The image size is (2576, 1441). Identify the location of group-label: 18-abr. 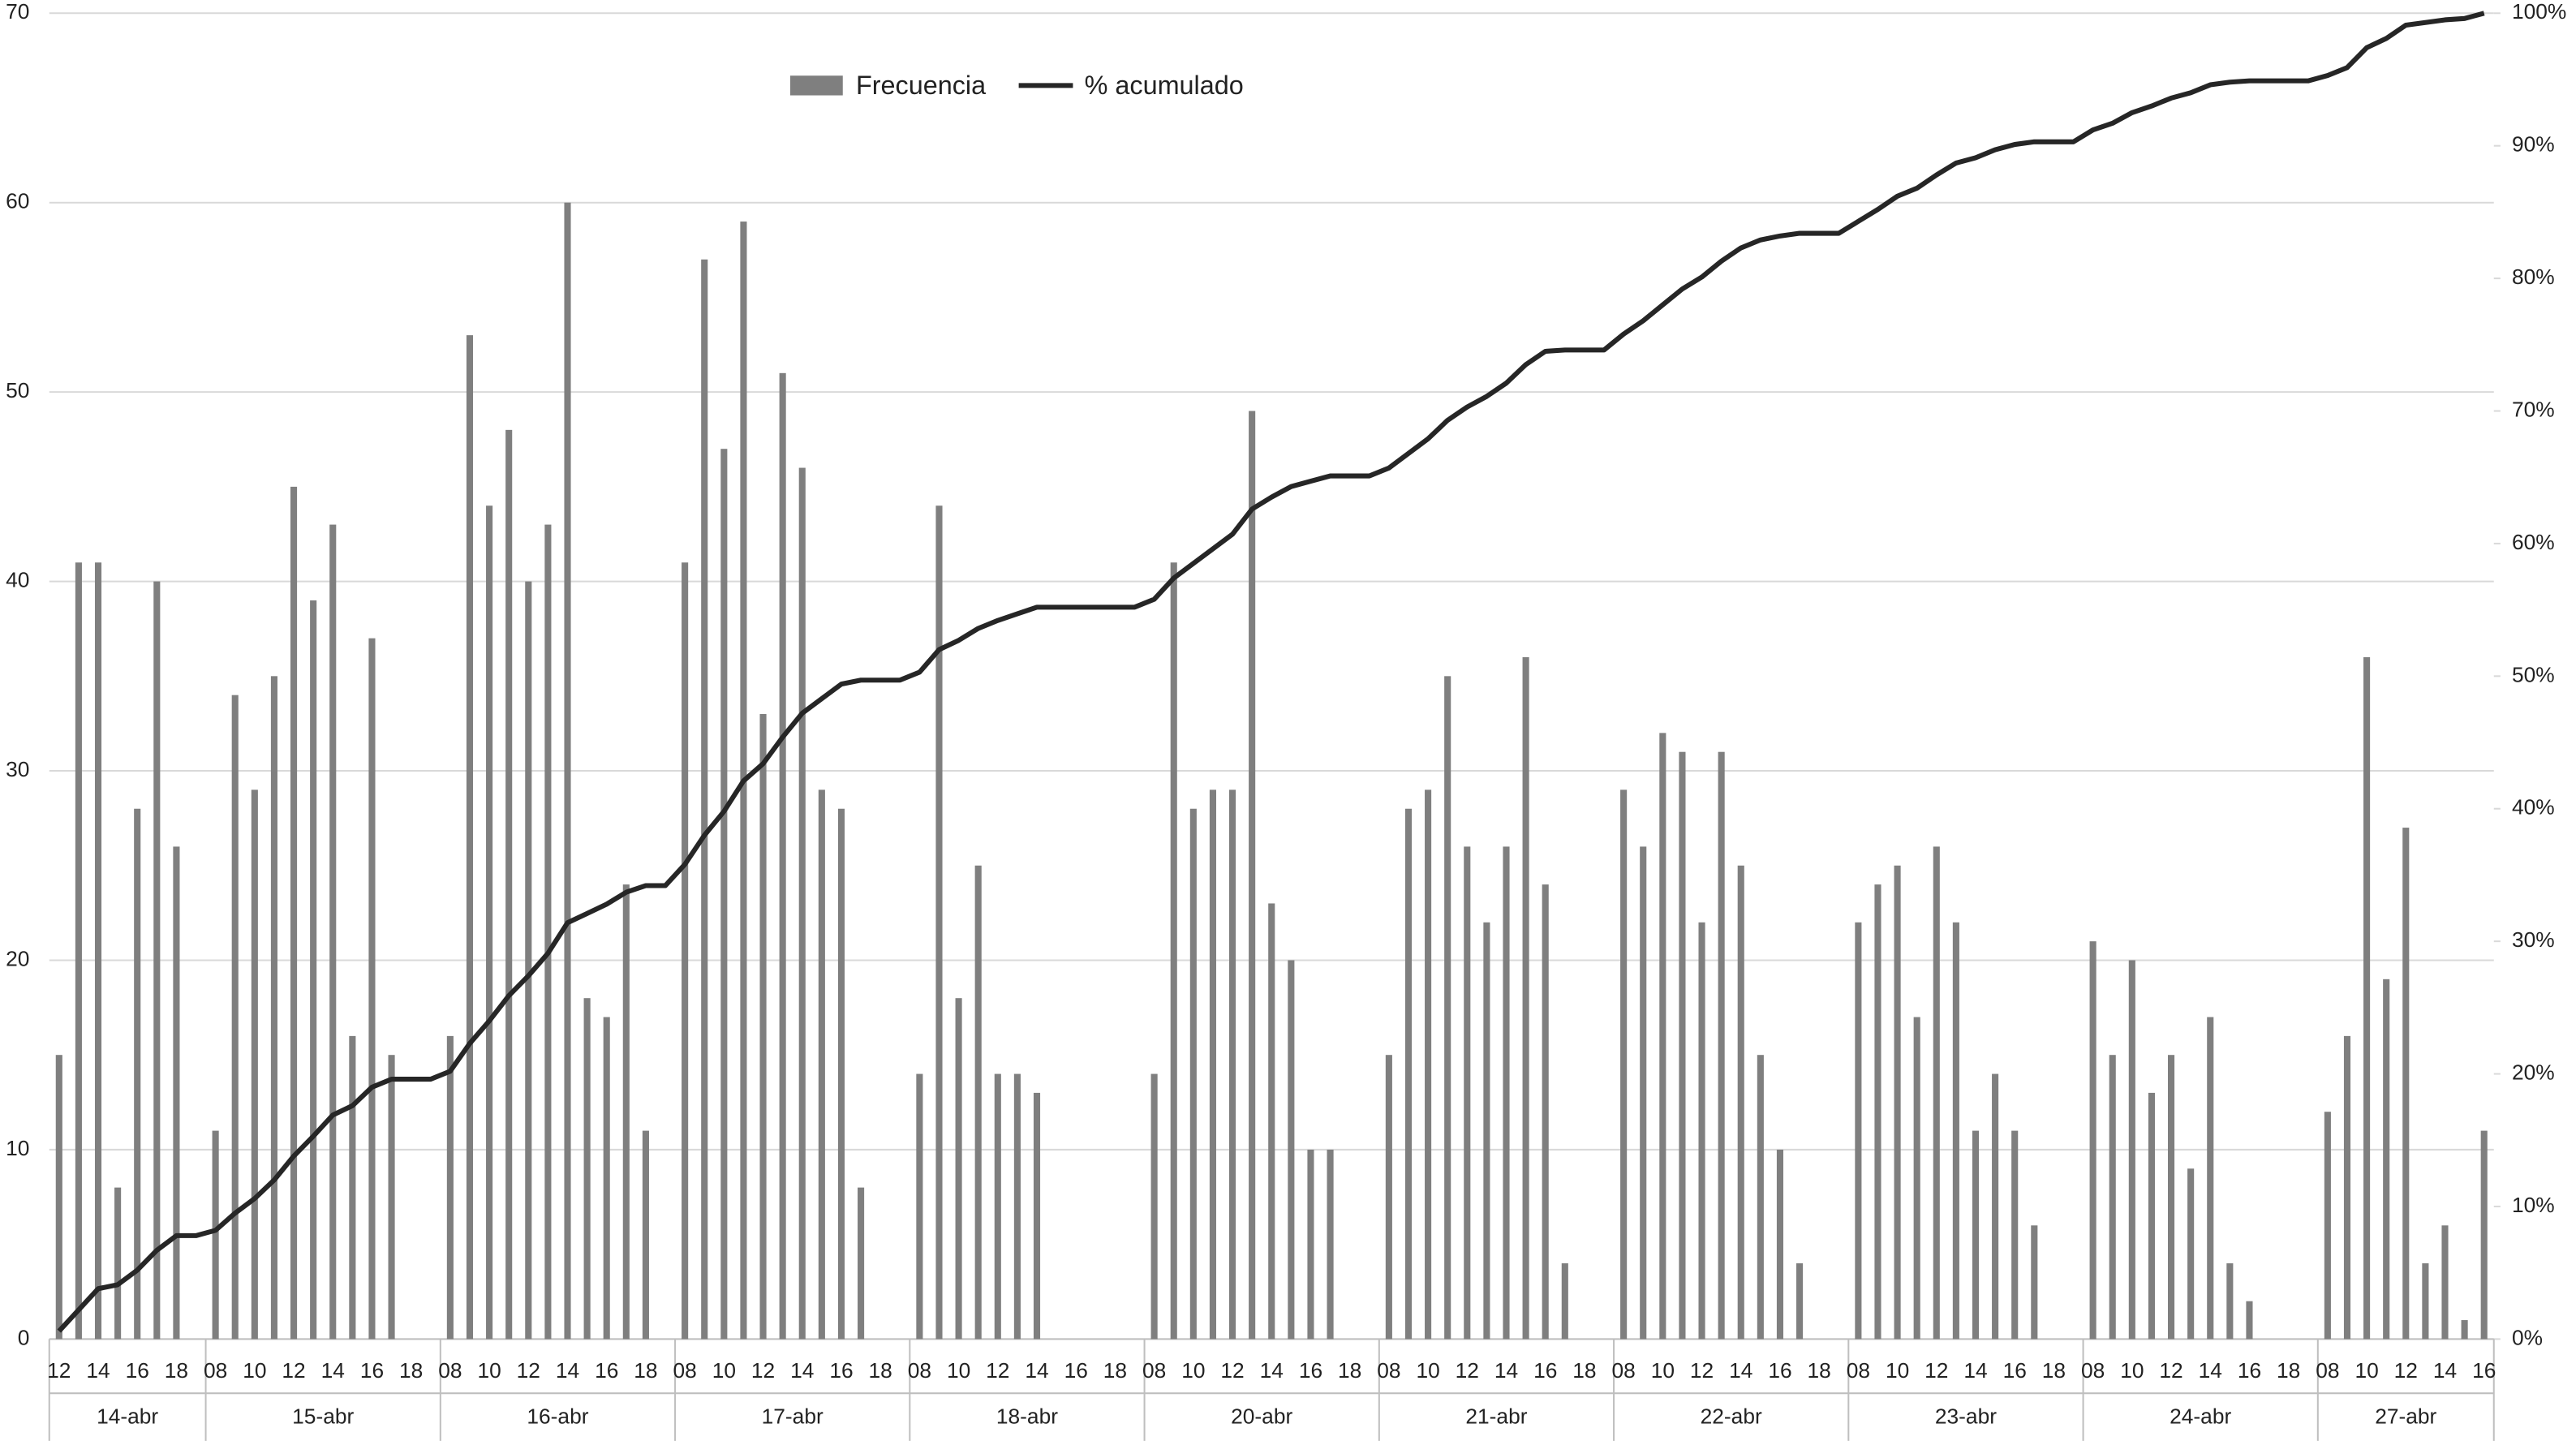
(1027, 1416).